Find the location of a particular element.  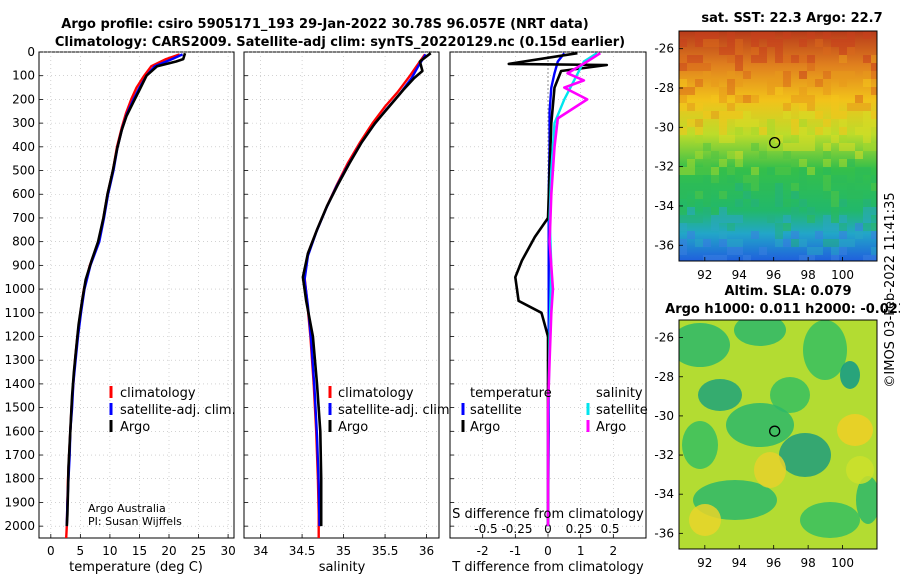

temperature-legend: climatology satellite-adj. clim. Argo is located at coordinates (172, 410).